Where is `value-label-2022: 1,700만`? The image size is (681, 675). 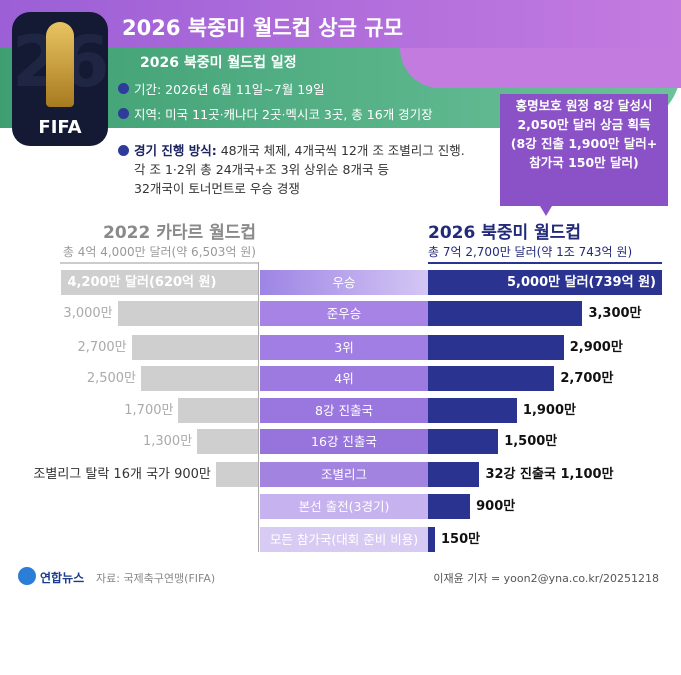 value-label-2022: 1,700만 is located at coordinates (149, 410).